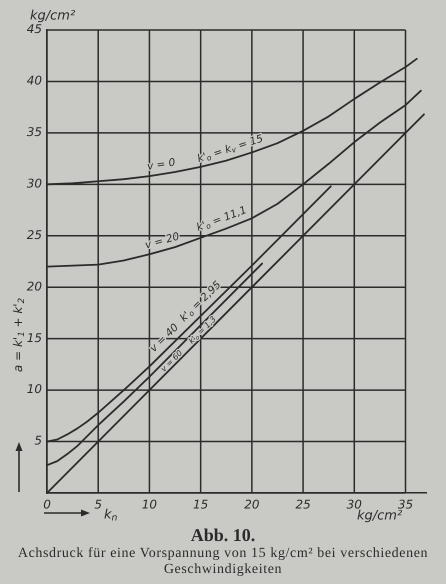  I want to click on x-tick-label: 25, so click(303, 504).